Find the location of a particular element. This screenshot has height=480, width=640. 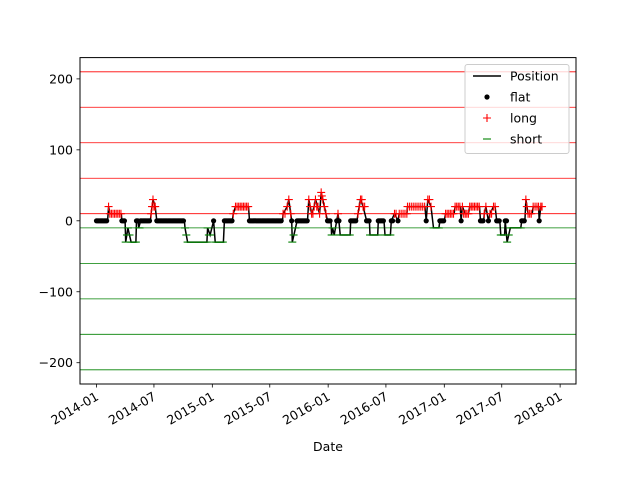

legend-box is located at coordinates (517, 109).